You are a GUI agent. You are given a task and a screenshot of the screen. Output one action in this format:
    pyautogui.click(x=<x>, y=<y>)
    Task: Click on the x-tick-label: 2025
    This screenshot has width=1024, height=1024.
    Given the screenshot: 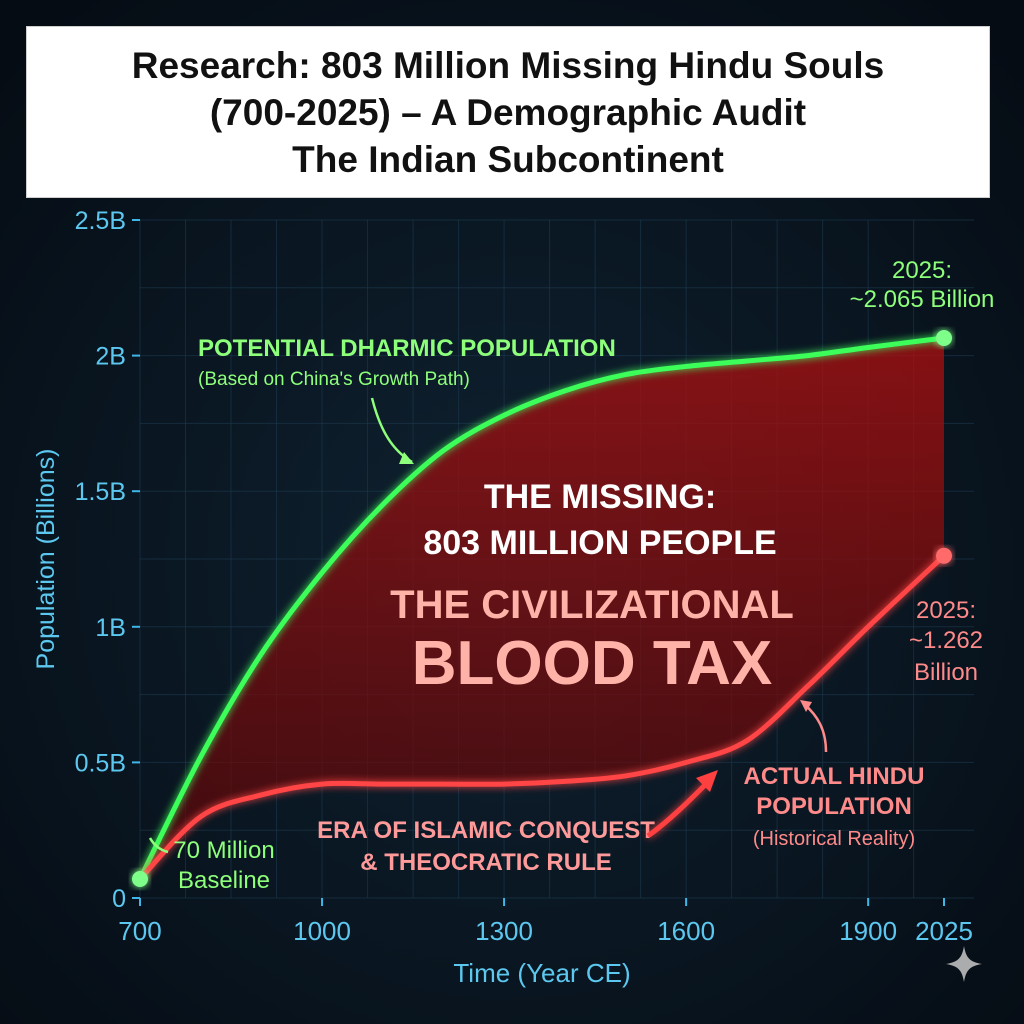 What is the action you would take?
    pyautogui.click(x=944, y=931)
    